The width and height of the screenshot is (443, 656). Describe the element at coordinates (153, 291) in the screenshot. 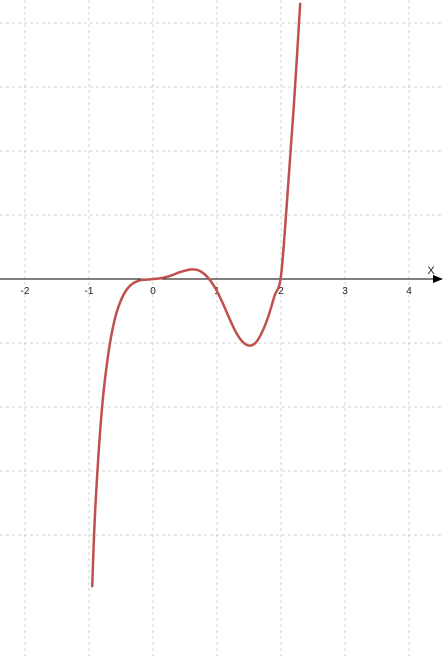

I see `x-tick-label: 0` at that location.